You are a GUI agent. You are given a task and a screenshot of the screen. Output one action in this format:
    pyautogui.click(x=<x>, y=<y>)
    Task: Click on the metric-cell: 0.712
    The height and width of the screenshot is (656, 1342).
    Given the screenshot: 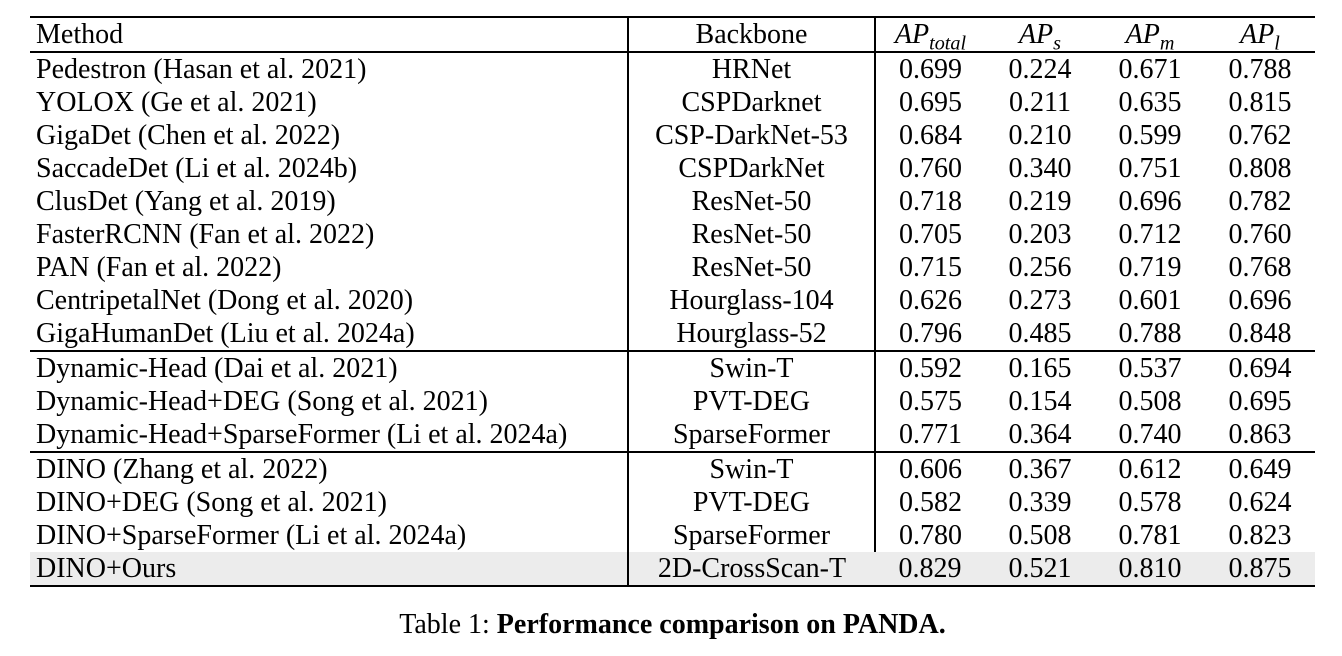 What is the action you would take?
    pyautogui.click(x=1150, y=234)
    